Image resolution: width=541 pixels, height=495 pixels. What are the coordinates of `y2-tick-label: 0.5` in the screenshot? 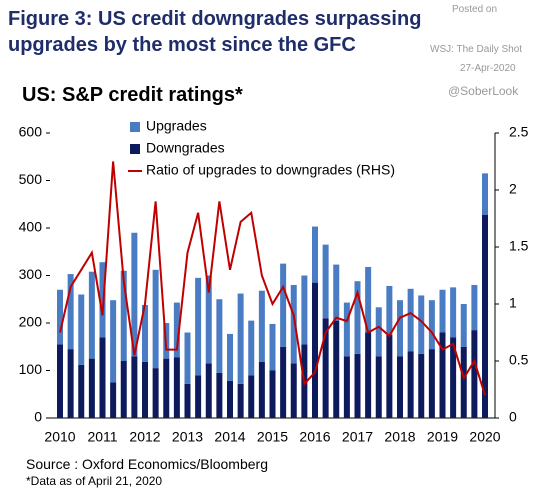 It's located at (519, 360).